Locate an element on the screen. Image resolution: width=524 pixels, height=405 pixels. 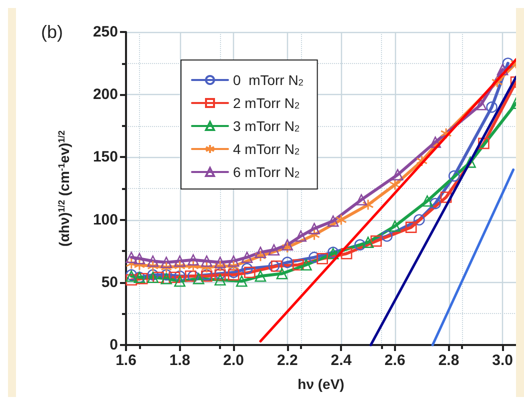
legend-label: 2 mTorr N2 is located at coordinates (266, 103).